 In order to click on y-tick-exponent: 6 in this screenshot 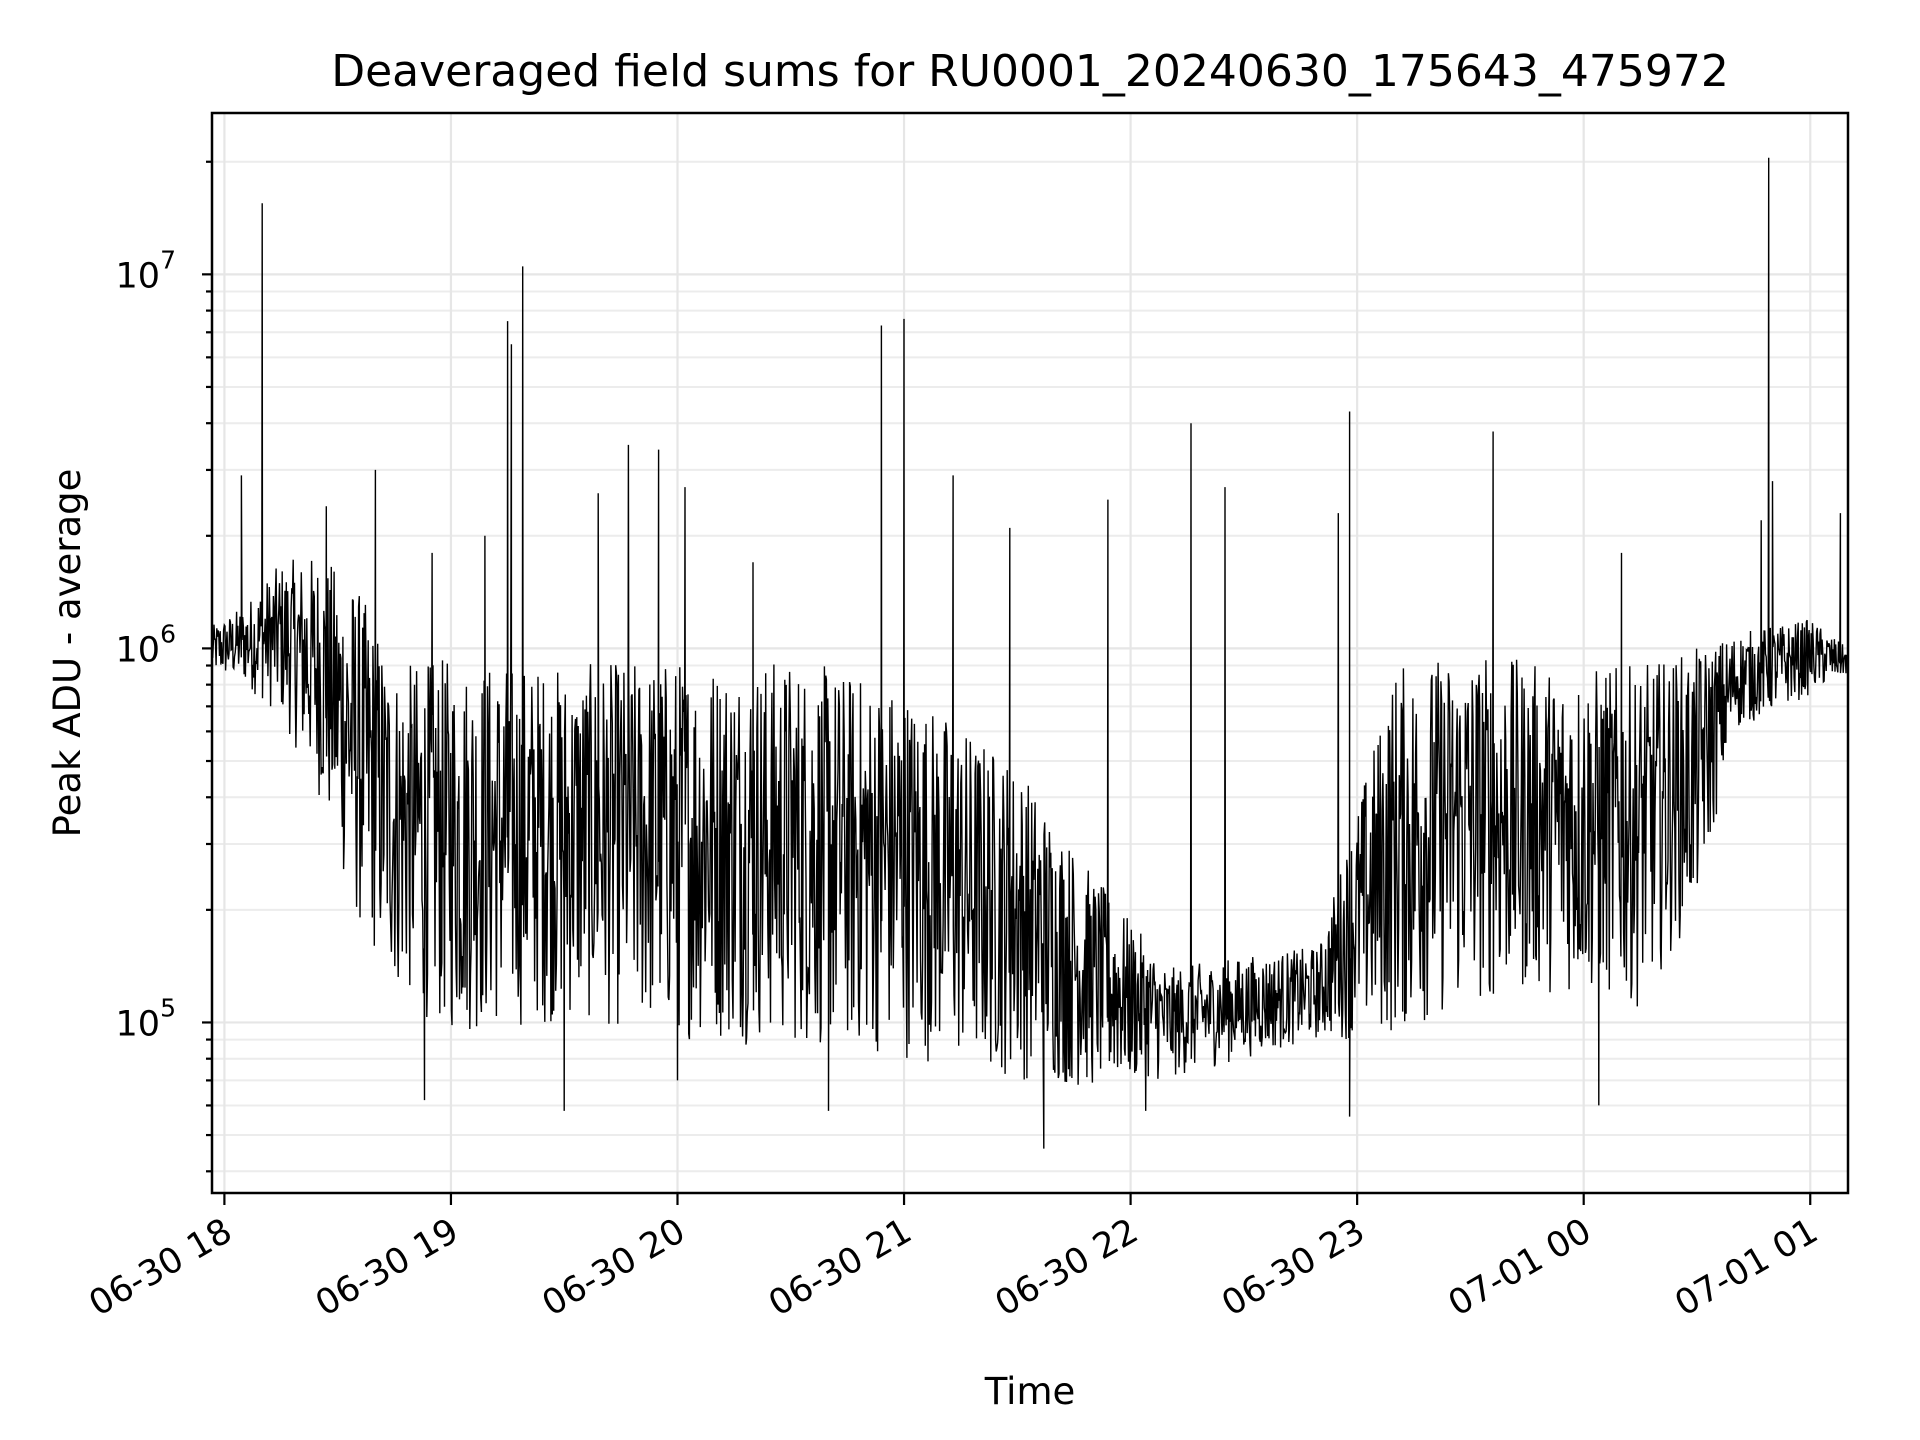, I will do `click(168, 633)`.